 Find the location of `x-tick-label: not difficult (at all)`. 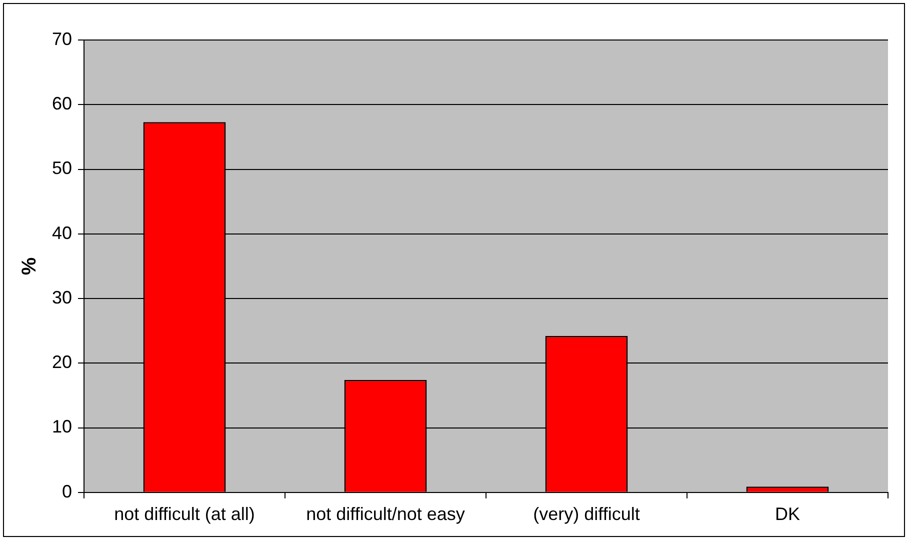

x-tick-label: not difficult (at all) is located at coordinates (184, 514).